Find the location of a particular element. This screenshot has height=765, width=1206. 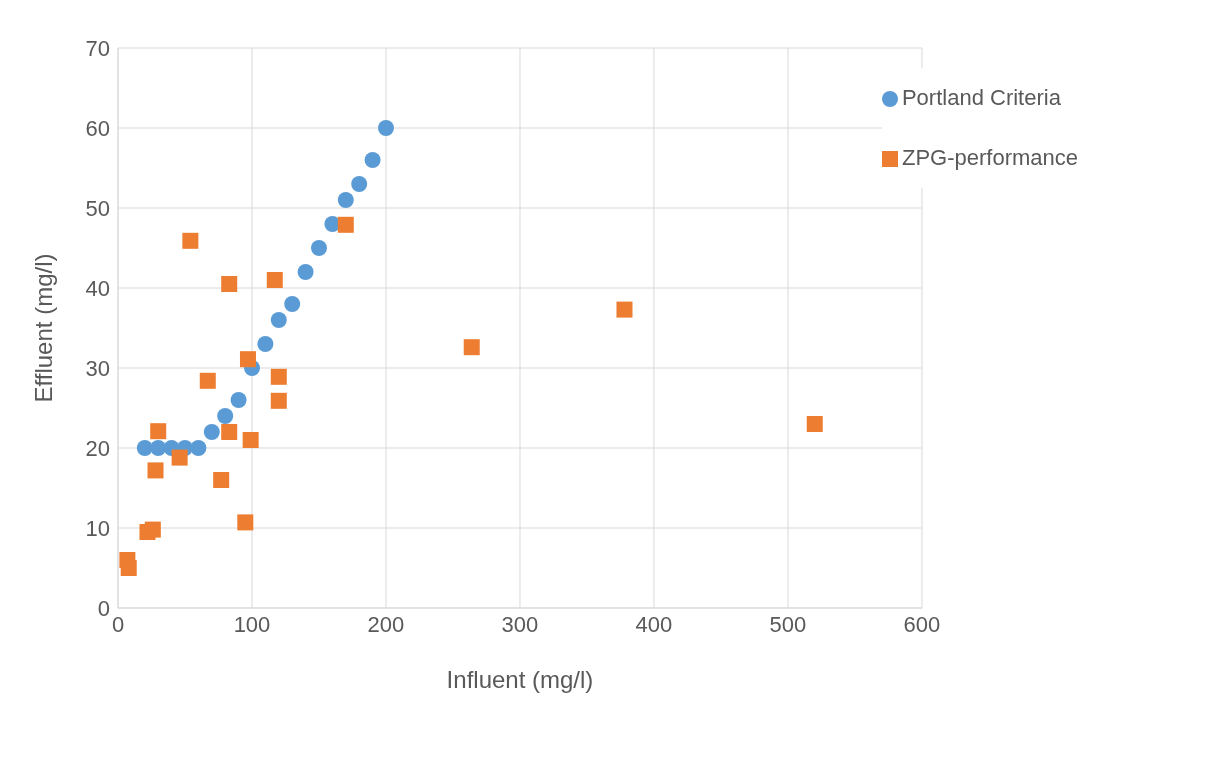

x-axis-title: Influent (mg/l) is located at coordinates (520, 679).